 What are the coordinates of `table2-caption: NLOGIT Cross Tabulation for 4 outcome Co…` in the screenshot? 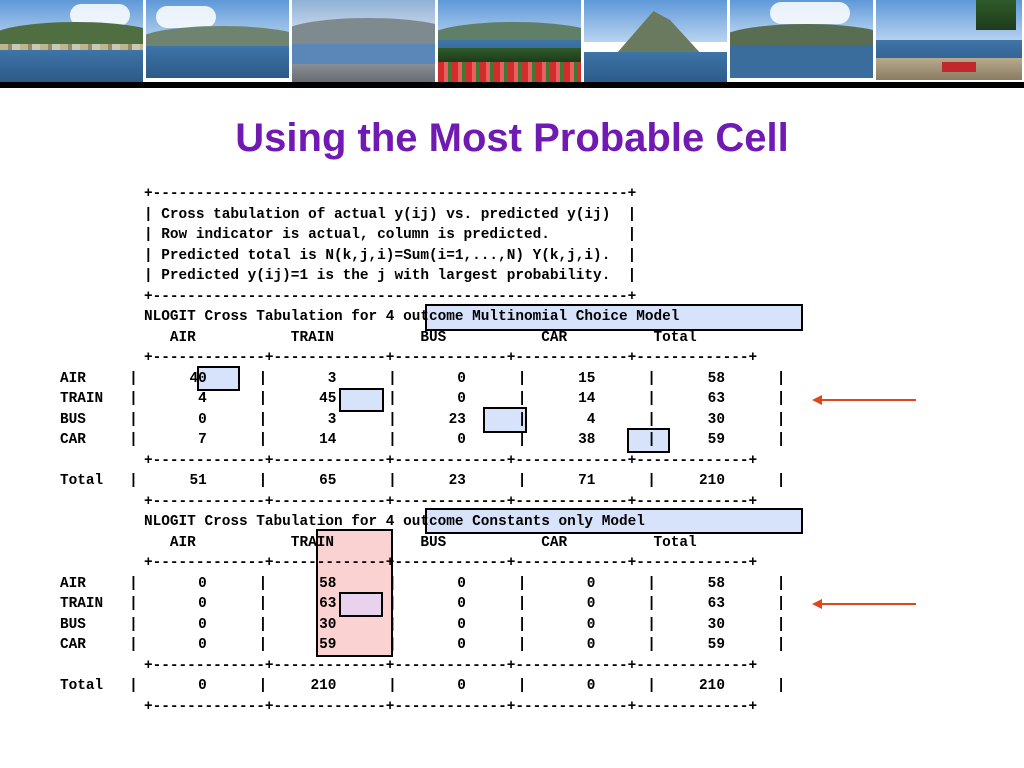 It's located at (394, 522).